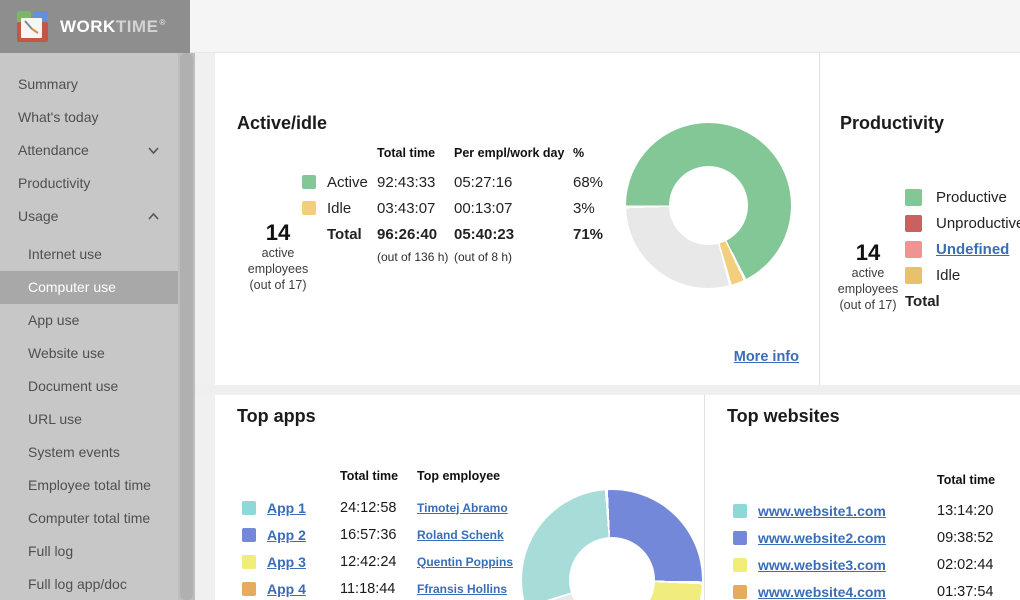  I want to click on sidebar-item-employee-total-time: Employee total time, so click(89, 485).